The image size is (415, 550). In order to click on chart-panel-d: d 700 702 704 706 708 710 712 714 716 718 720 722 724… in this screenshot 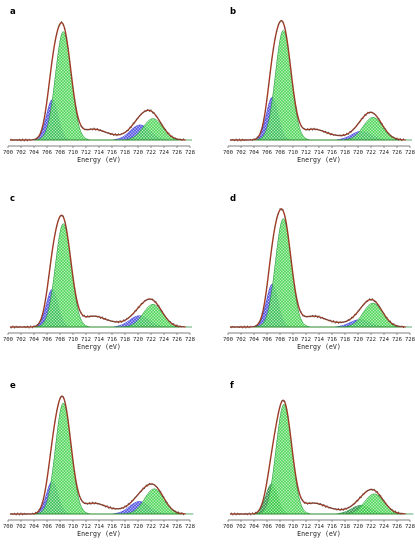, I will do `click(319, 272)`.